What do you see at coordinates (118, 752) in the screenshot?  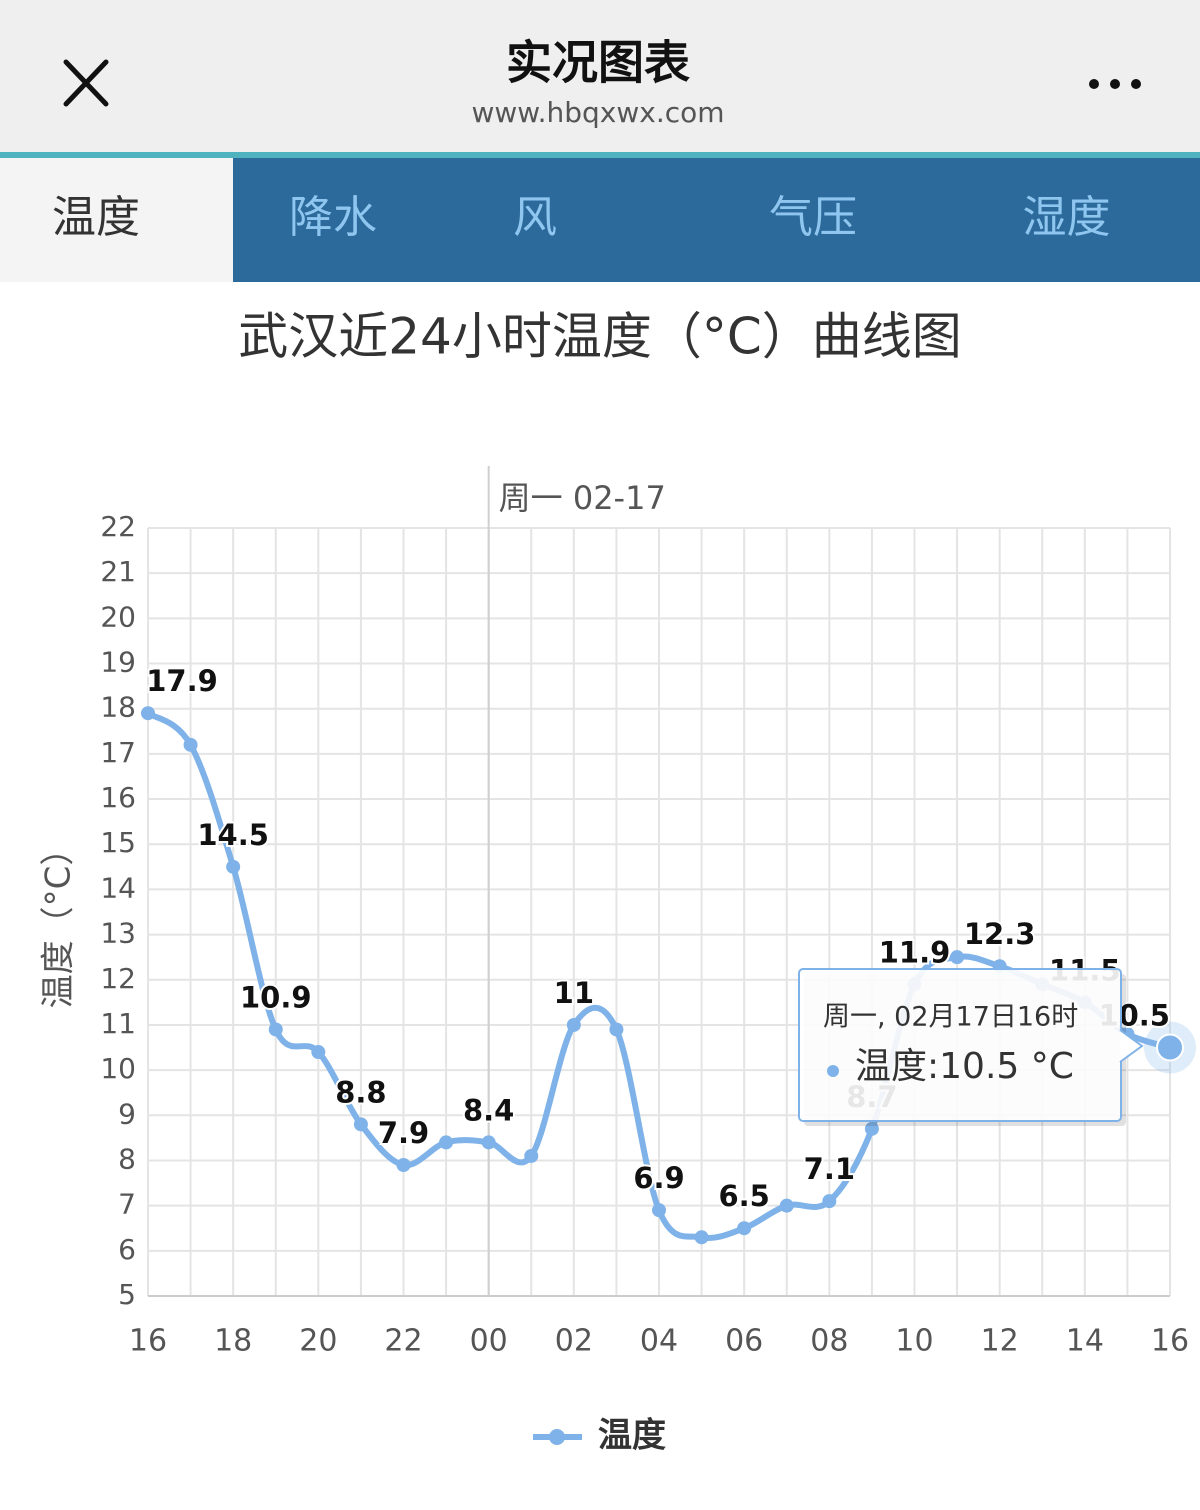 I see `y-tick-label: 17` at bounding box center [118, 752].